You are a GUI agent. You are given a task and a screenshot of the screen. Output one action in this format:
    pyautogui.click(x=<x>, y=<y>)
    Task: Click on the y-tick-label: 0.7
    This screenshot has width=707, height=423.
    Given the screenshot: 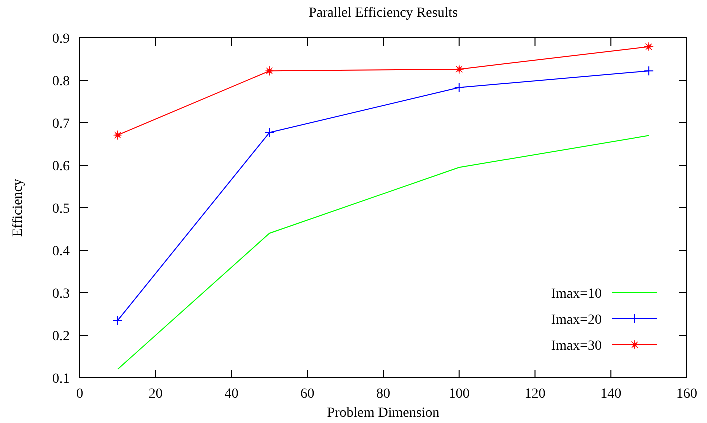 What is the action you would take?
    pyautogui.click(x=61, y=124)
    